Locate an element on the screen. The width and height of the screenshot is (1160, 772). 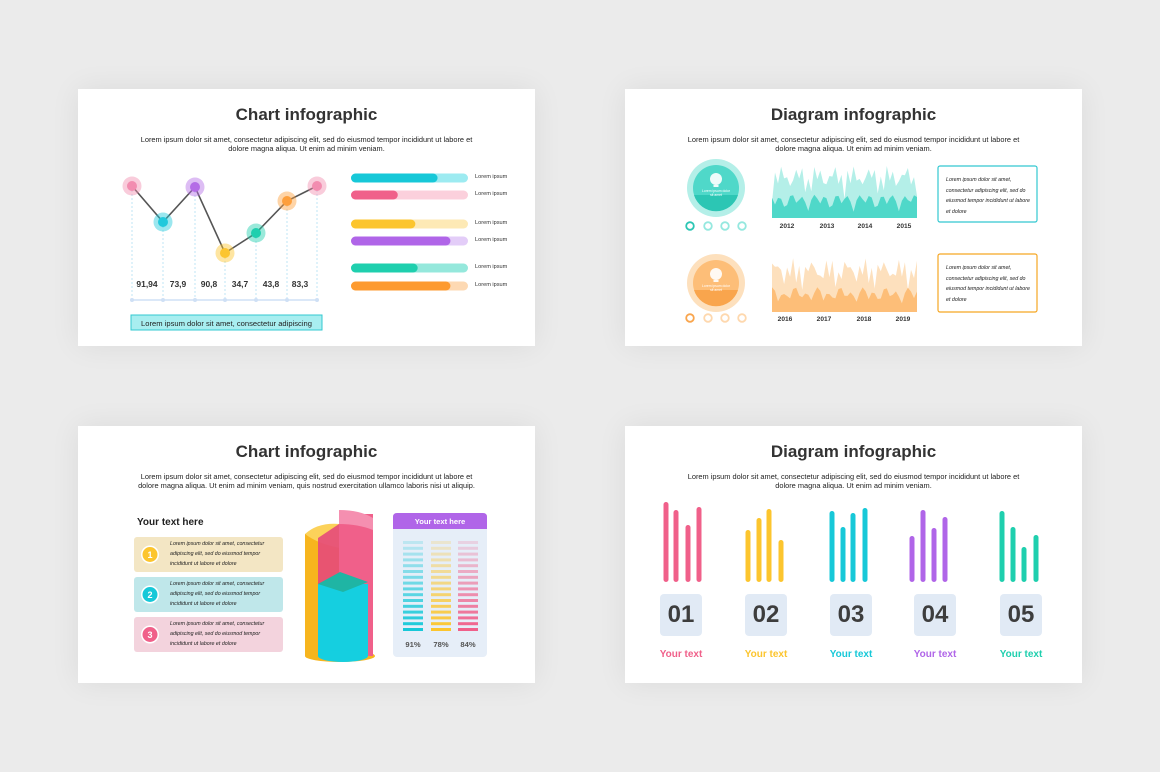
panel-title: Your text here is located at coordinates (440, 521).